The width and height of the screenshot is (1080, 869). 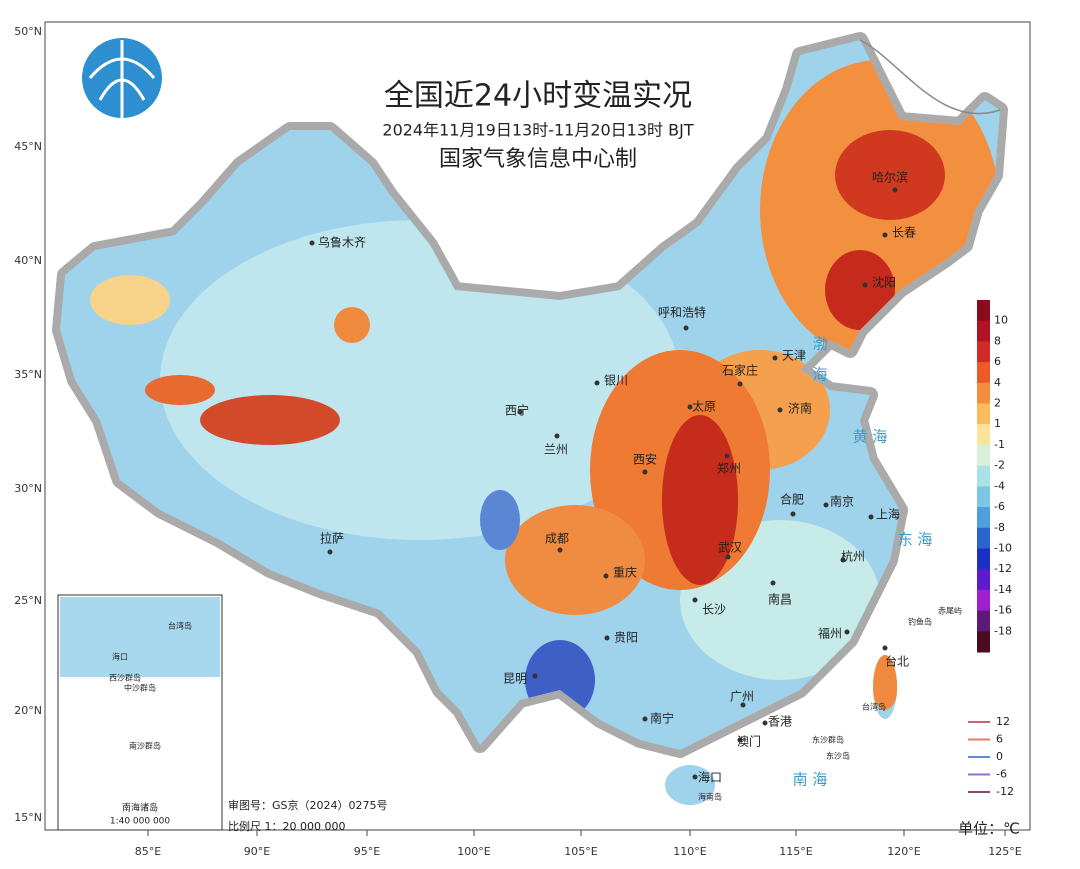 What do you see at coordinates (1003, 630) in the screenshot?
I see `colorbar-label: -18` at bounding box center [1003, 630].